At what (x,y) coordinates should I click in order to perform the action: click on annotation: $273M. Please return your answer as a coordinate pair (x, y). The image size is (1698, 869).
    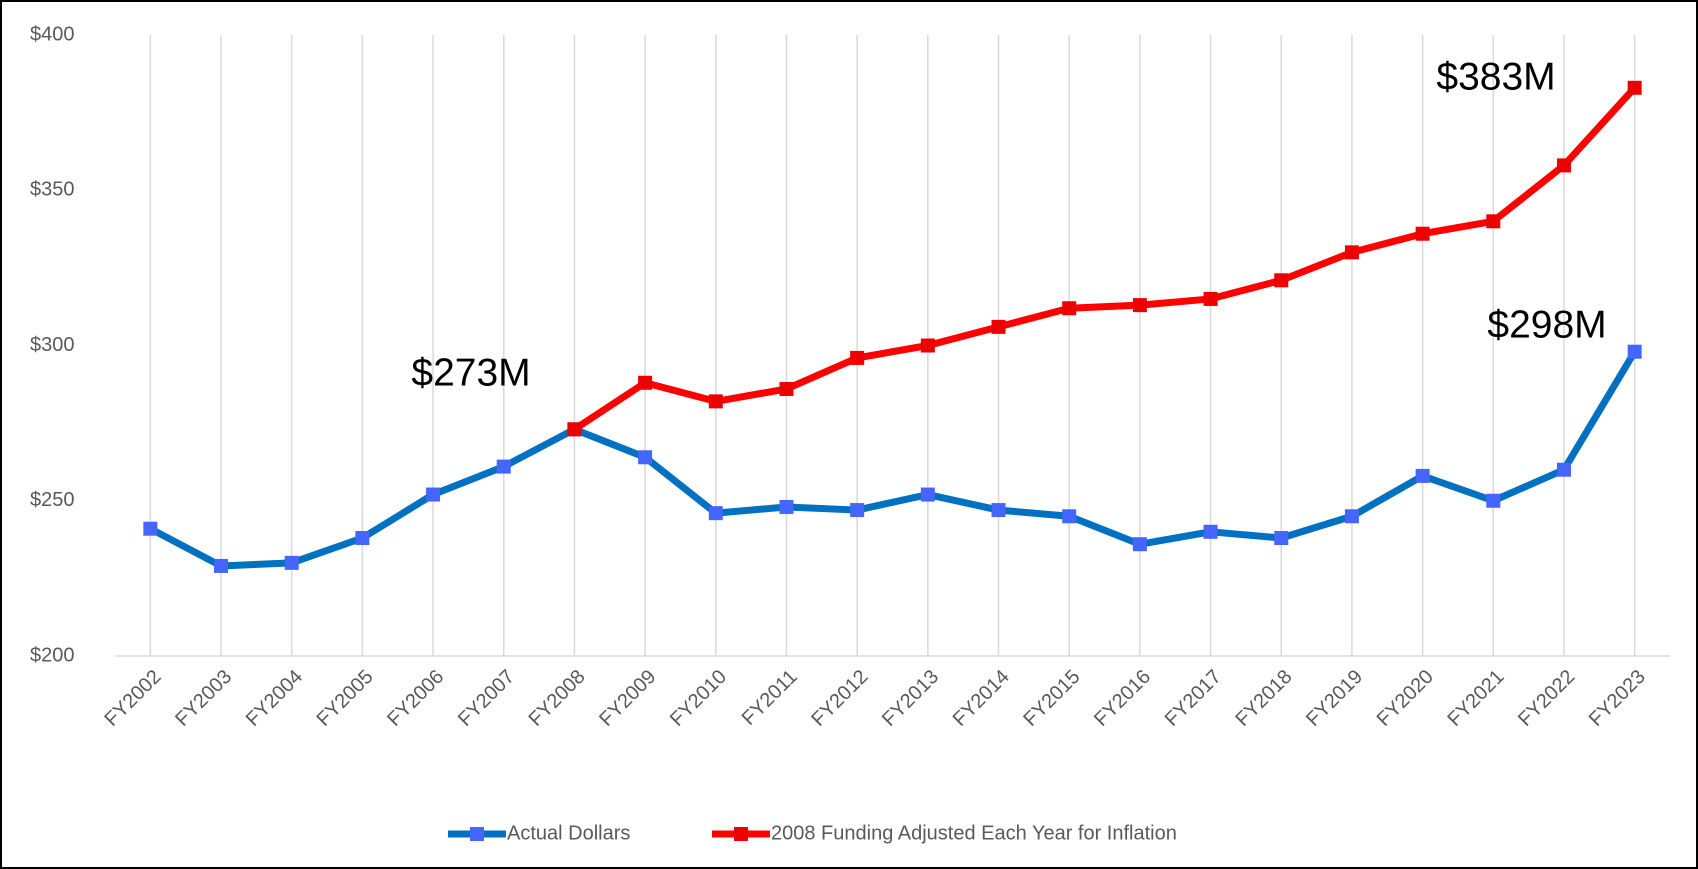
    Looking at the image, I should click on (470, 372).